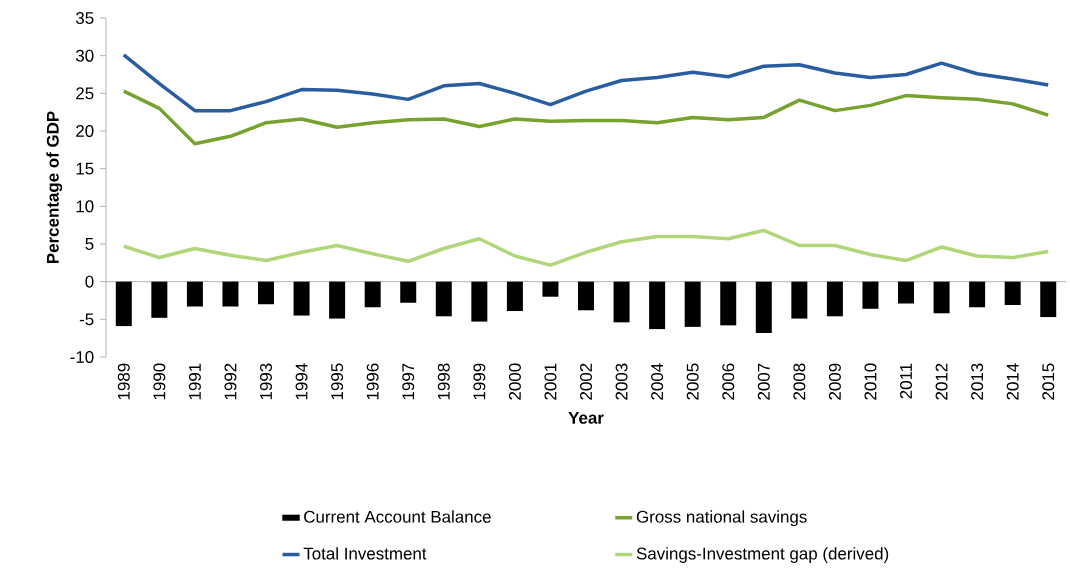 The height and width of the screenshot is (576, 1070). Describe the element at coordinates (89, 244) in the screenshot. I see `y-tick-label: 5` at that location.